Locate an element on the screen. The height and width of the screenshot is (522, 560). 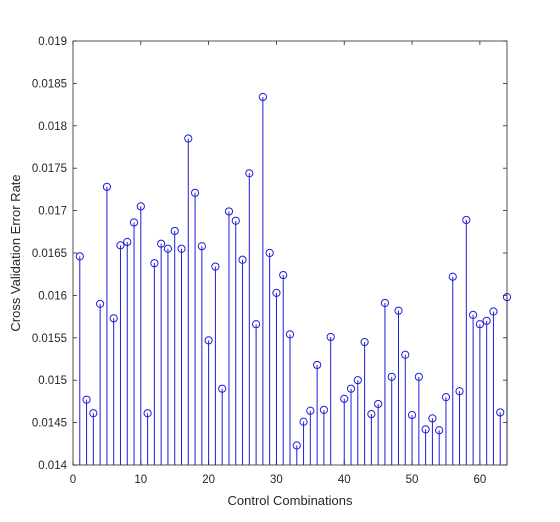
y-tick-label: 0.0165 is located at coordinates (49, 254).